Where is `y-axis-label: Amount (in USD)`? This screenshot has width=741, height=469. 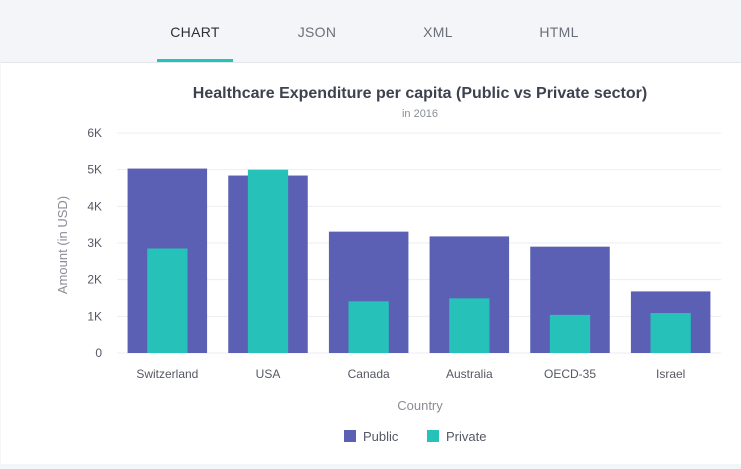
y-axis-label: Amount (in USD) is located at coordinates (62, 245).